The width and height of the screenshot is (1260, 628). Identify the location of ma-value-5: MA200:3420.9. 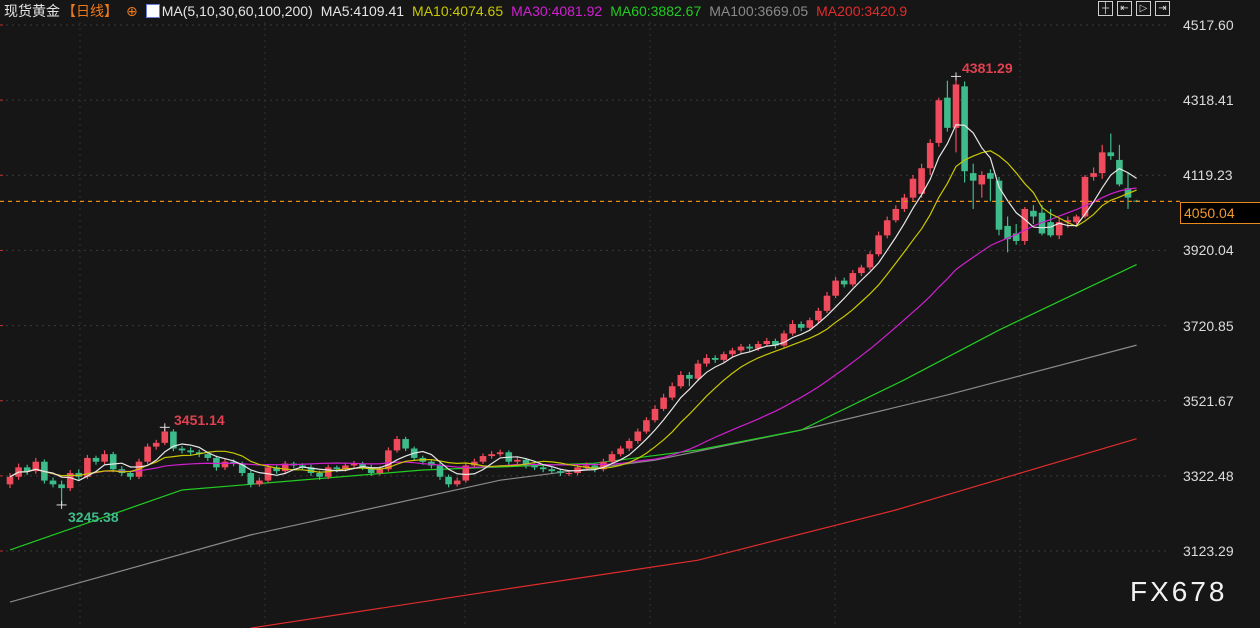
(862, 11).